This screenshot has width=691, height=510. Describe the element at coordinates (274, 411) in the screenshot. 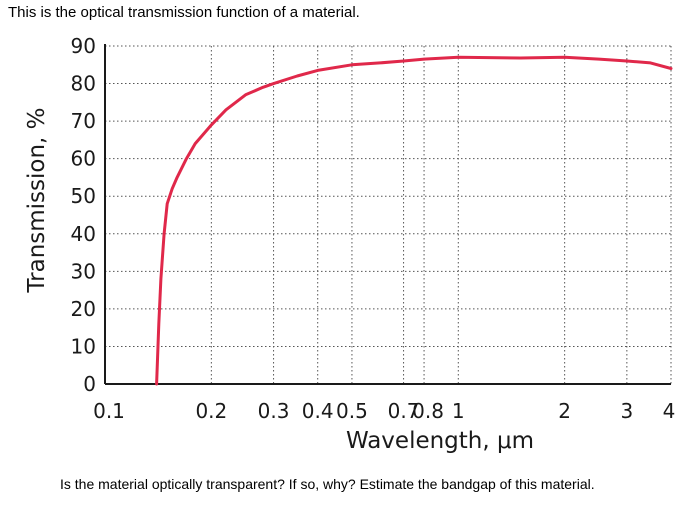

I see `x-tick-label: 0.3` at that location.